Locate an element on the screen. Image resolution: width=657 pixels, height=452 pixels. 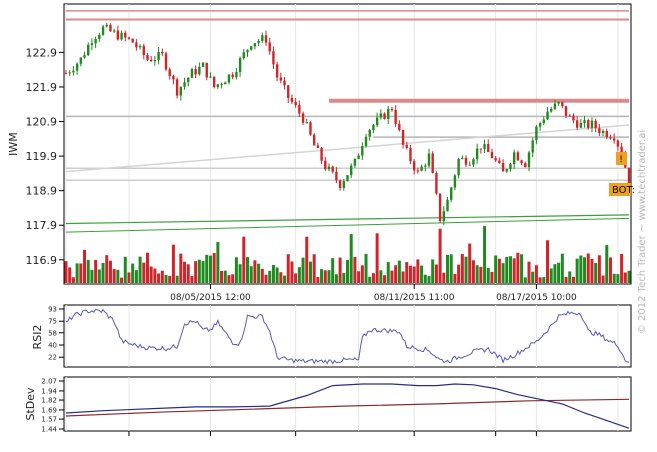
rsi-y-tick-label: 75 is located at coordinates (52, 322).